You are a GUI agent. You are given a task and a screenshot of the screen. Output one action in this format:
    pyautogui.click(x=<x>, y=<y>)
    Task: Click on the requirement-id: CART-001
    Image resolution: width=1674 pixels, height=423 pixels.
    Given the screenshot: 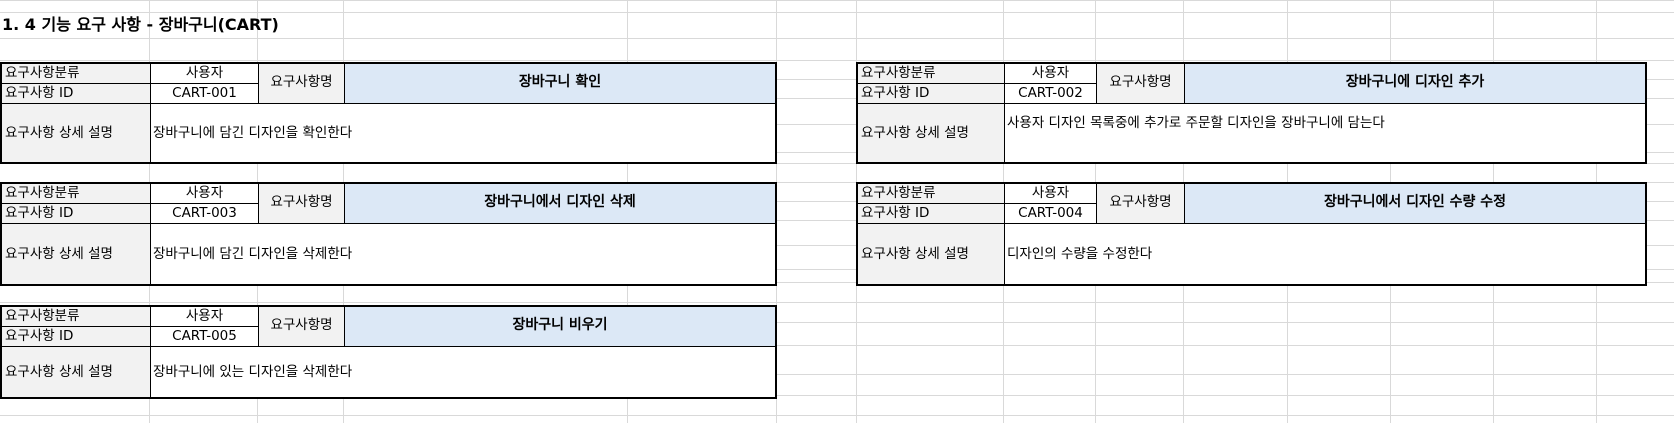 What is the action you would take?
    pyautogui.click(x=205, y=94)
    